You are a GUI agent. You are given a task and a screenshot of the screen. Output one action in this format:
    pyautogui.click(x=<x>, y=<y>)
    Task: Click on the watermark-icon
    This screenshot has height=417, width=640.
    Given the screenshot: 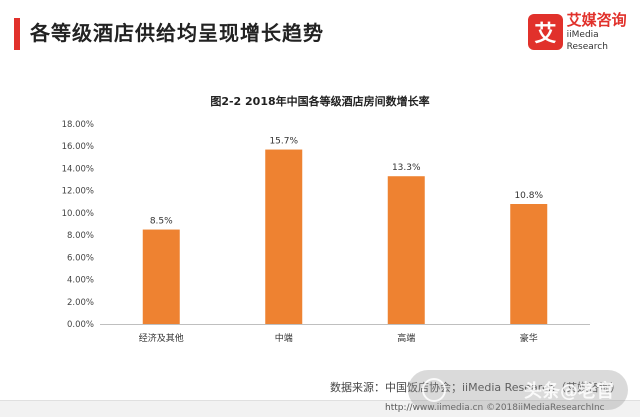 What is the action you would take?
    pyautogui.click(x=434, y=390)
    